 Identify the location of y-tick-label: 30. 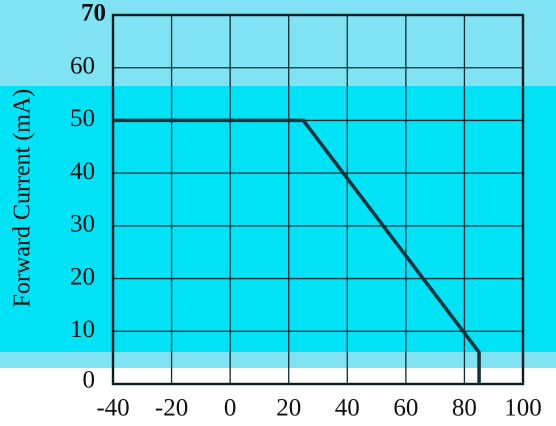
(82, 224).